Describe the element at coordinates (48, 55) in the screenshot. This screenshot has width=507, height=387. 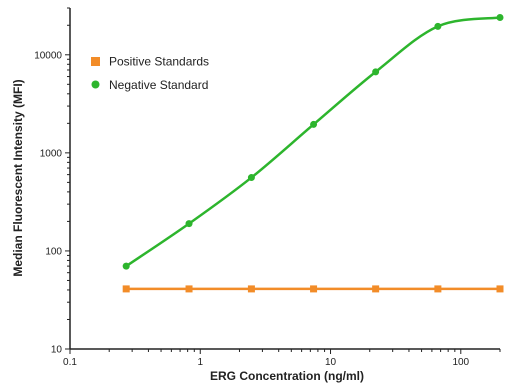
I see `y-tick-label: 10000` at that location.